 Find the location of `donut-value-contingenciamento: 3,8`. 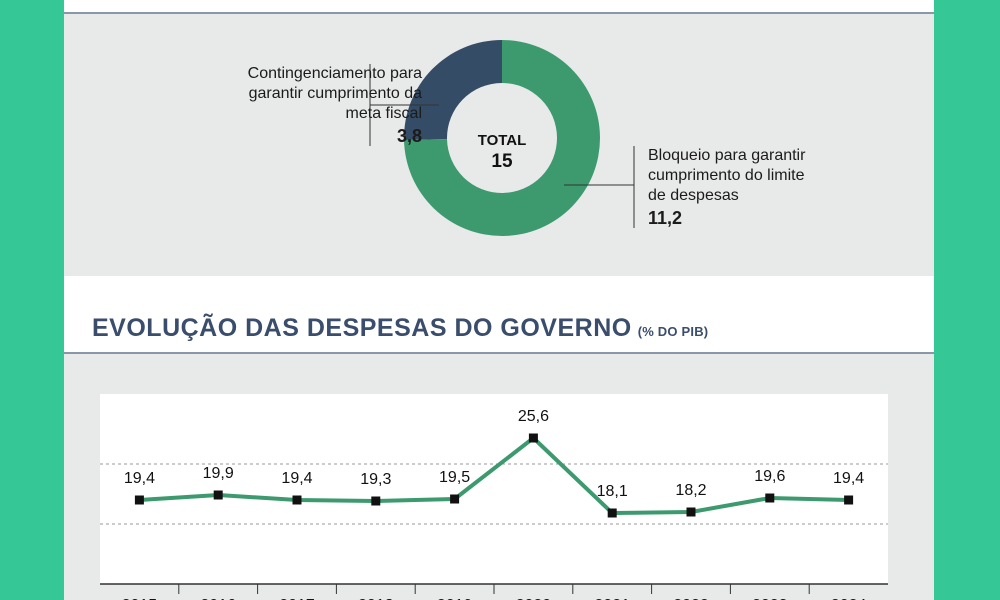

donut-value-contingenciamento: 3,8 is located at coordinates (409, 136).